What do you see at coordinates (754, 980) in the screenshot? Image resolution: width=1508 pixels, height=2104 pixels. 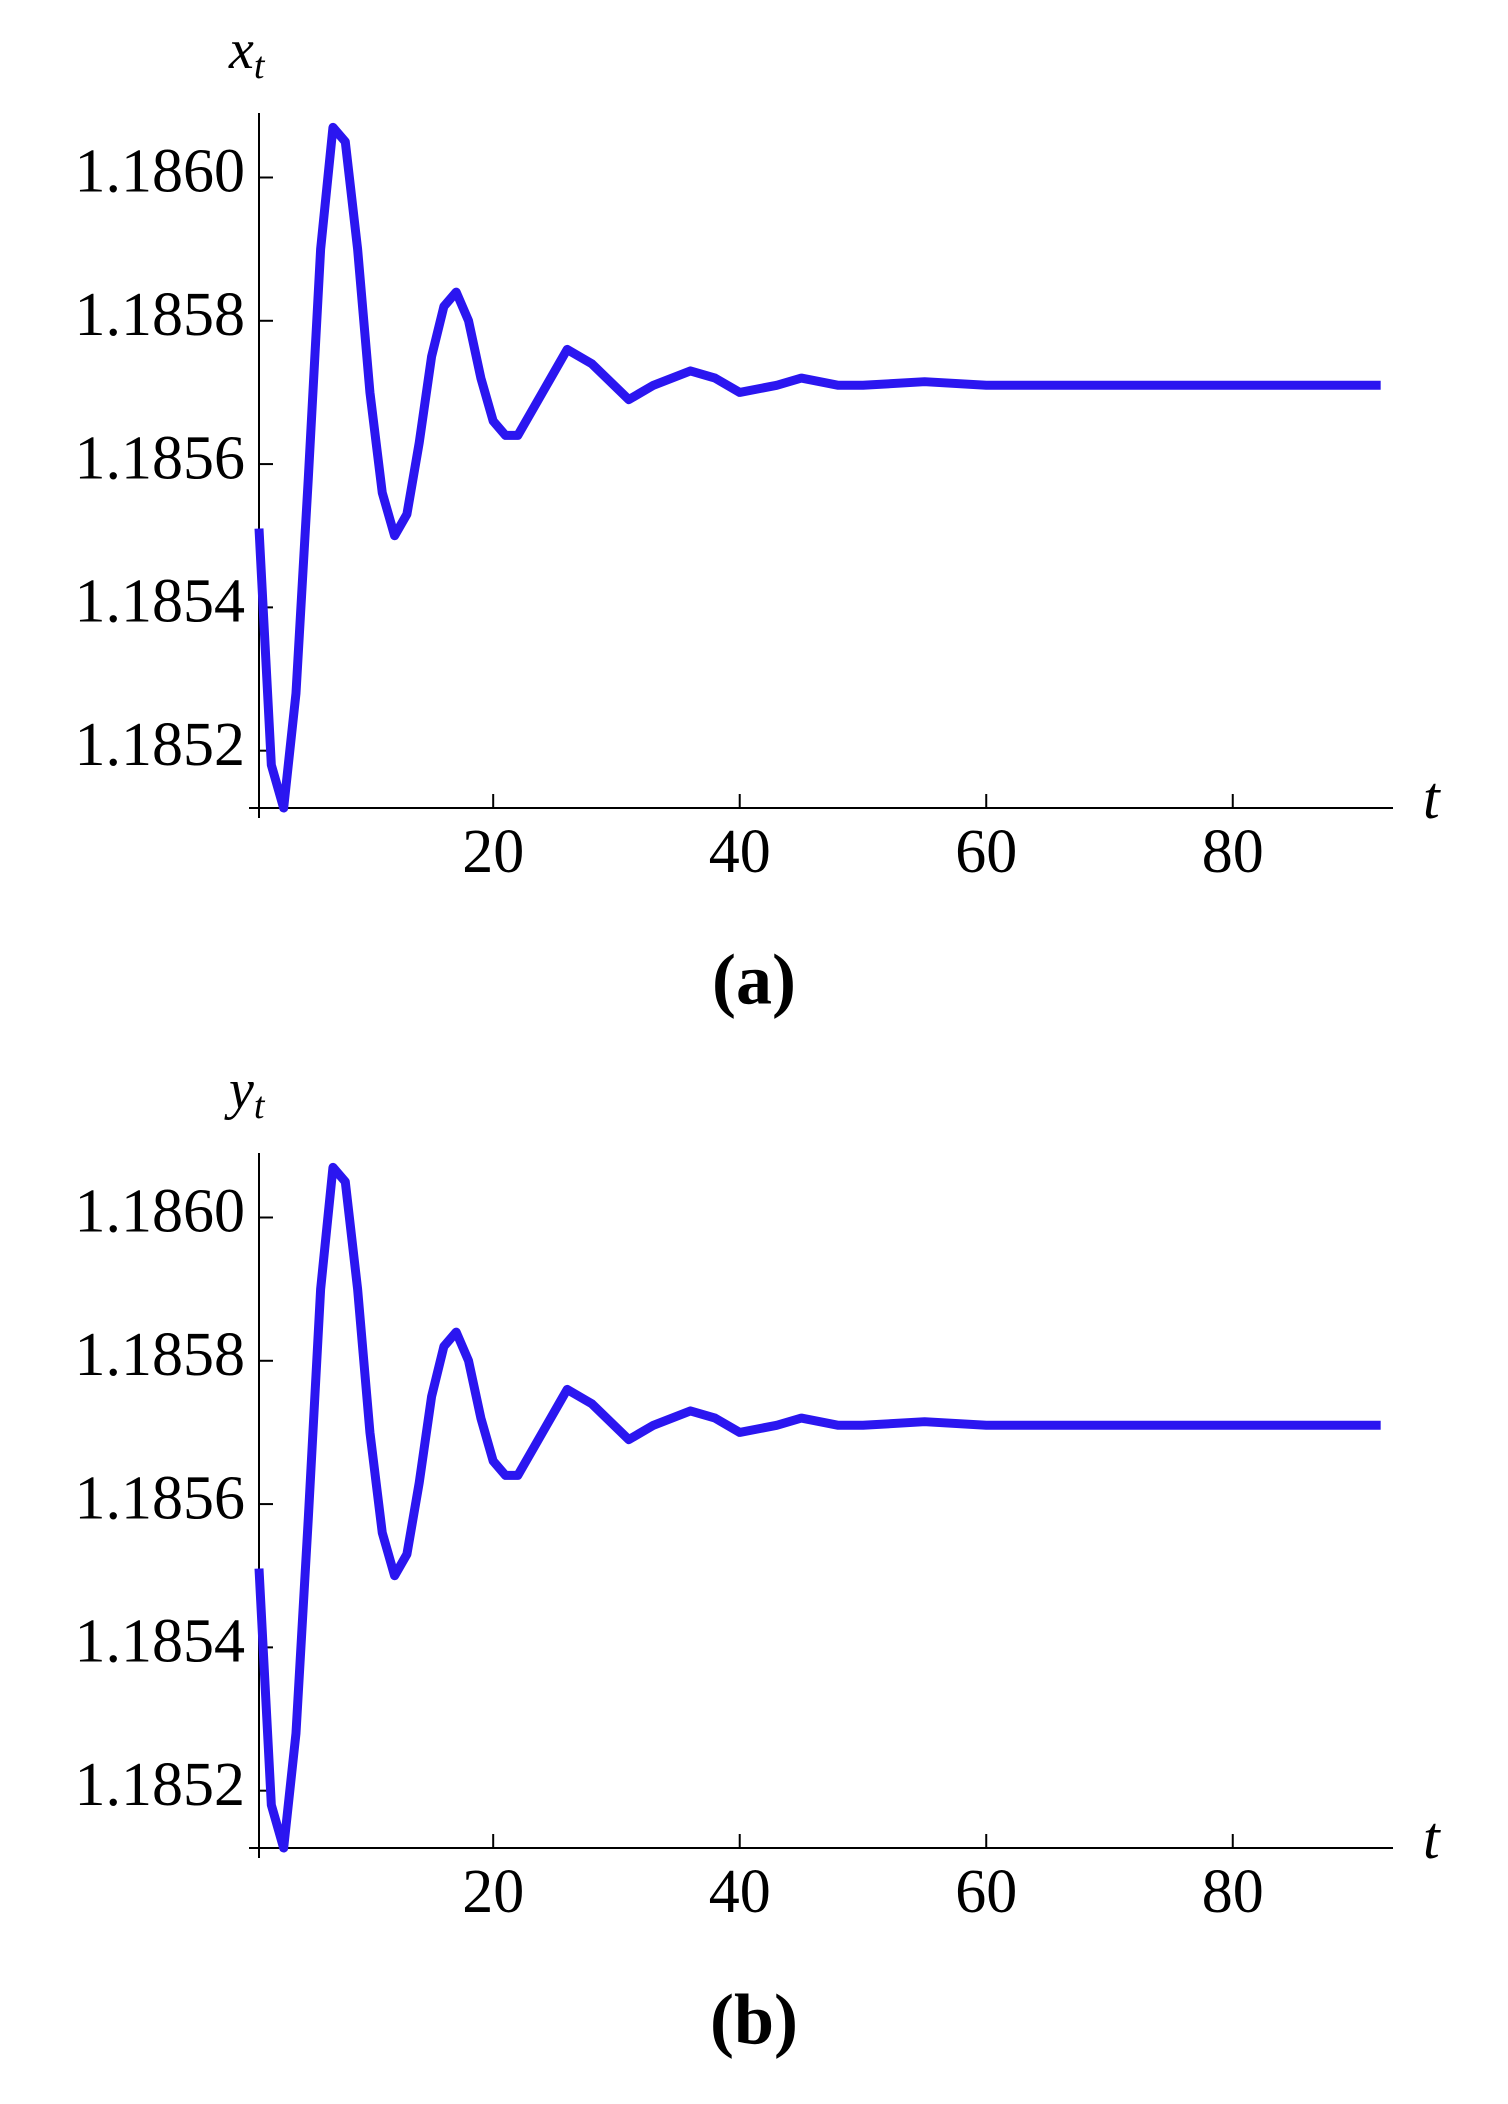 I see `caption: (a)` at bounding box center [754, 980].